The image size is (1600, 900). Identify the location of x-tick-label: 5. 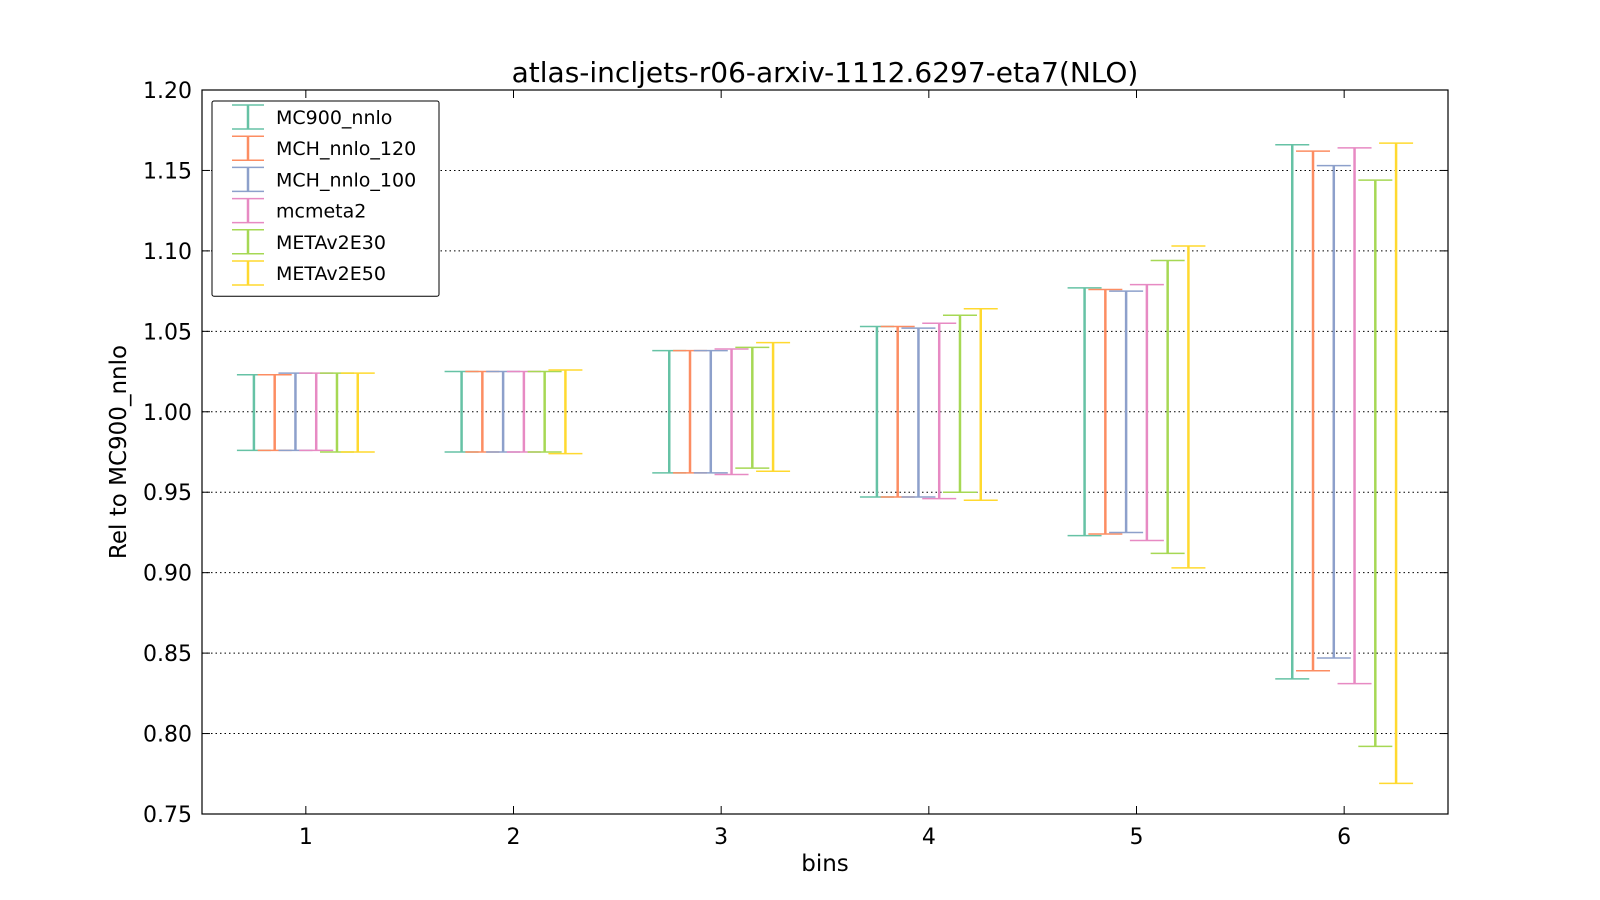
(1137, 837).